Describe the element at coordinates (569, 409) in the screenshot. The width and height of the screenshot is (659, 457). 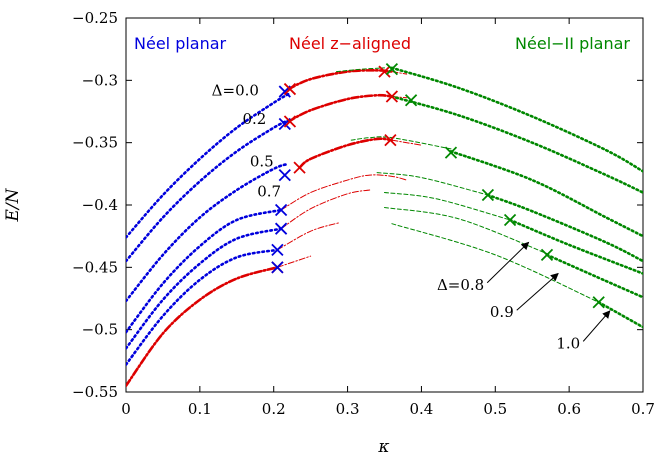
I see `x-tick-label: 0.6` at that location.